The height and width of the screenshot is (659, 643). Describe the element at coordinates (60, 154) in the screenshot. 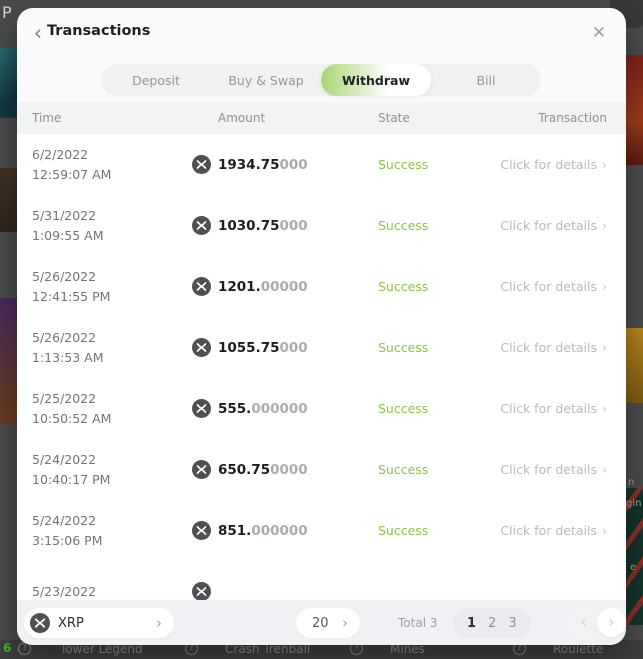

I see `row-date: 6/2/2022` at that location.